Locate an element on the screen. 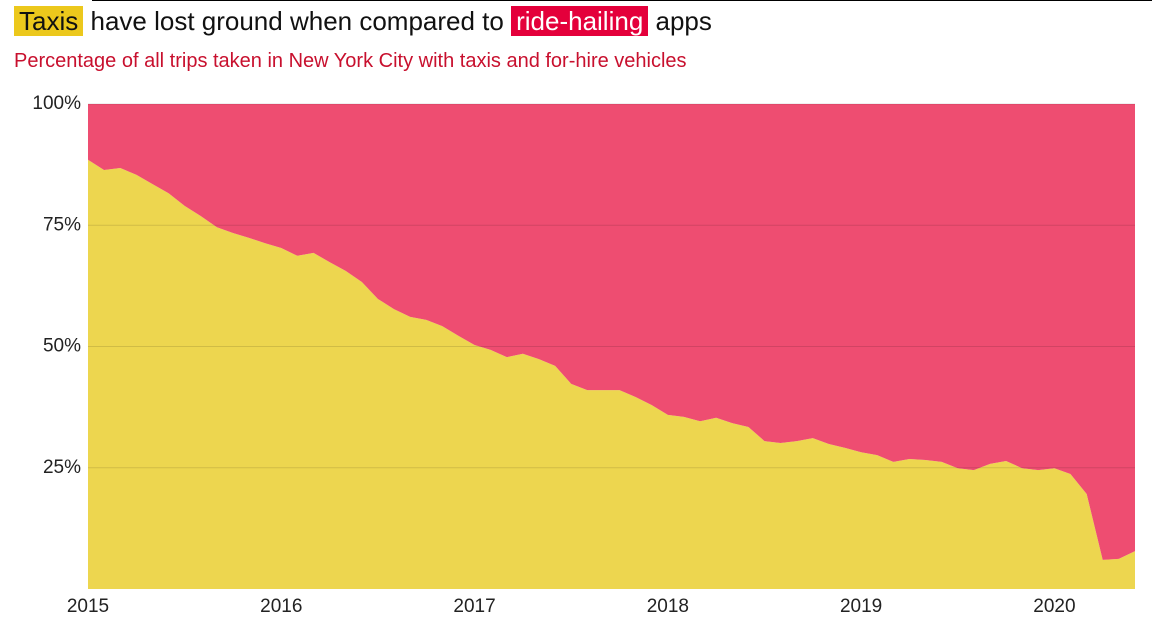 Image resolution: width=1152 pixels, height=641 pixels. title-text: have lost ground when compared to is located at coordinates (297, 21).